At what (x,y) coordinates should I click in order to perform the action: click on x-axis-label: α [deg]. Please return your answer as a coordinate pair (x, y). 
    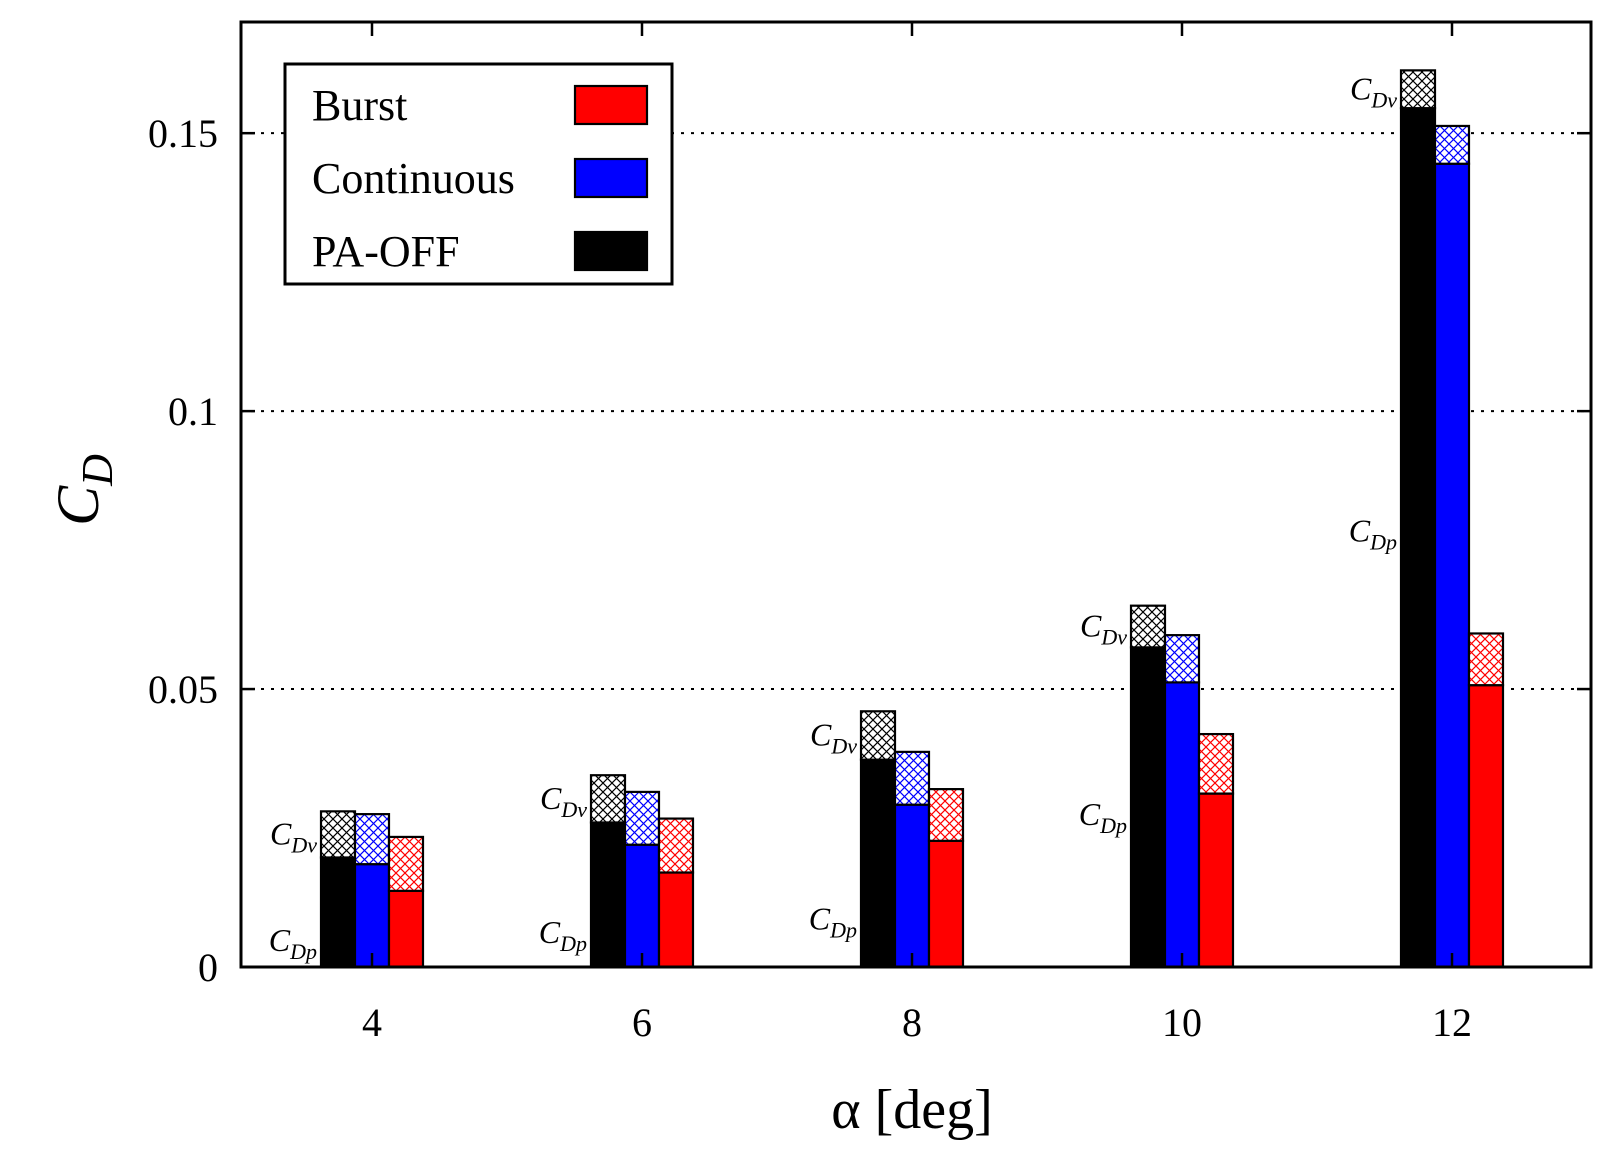
    Looking at the image, I should click on (912, 1110).